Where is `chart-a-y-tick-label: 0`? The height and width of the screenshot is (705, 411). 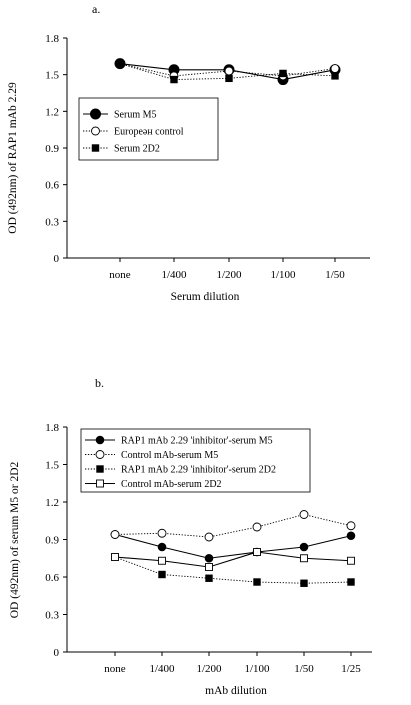 chart-a-y-tick-label: 0 is located at coordinates (57, 259).